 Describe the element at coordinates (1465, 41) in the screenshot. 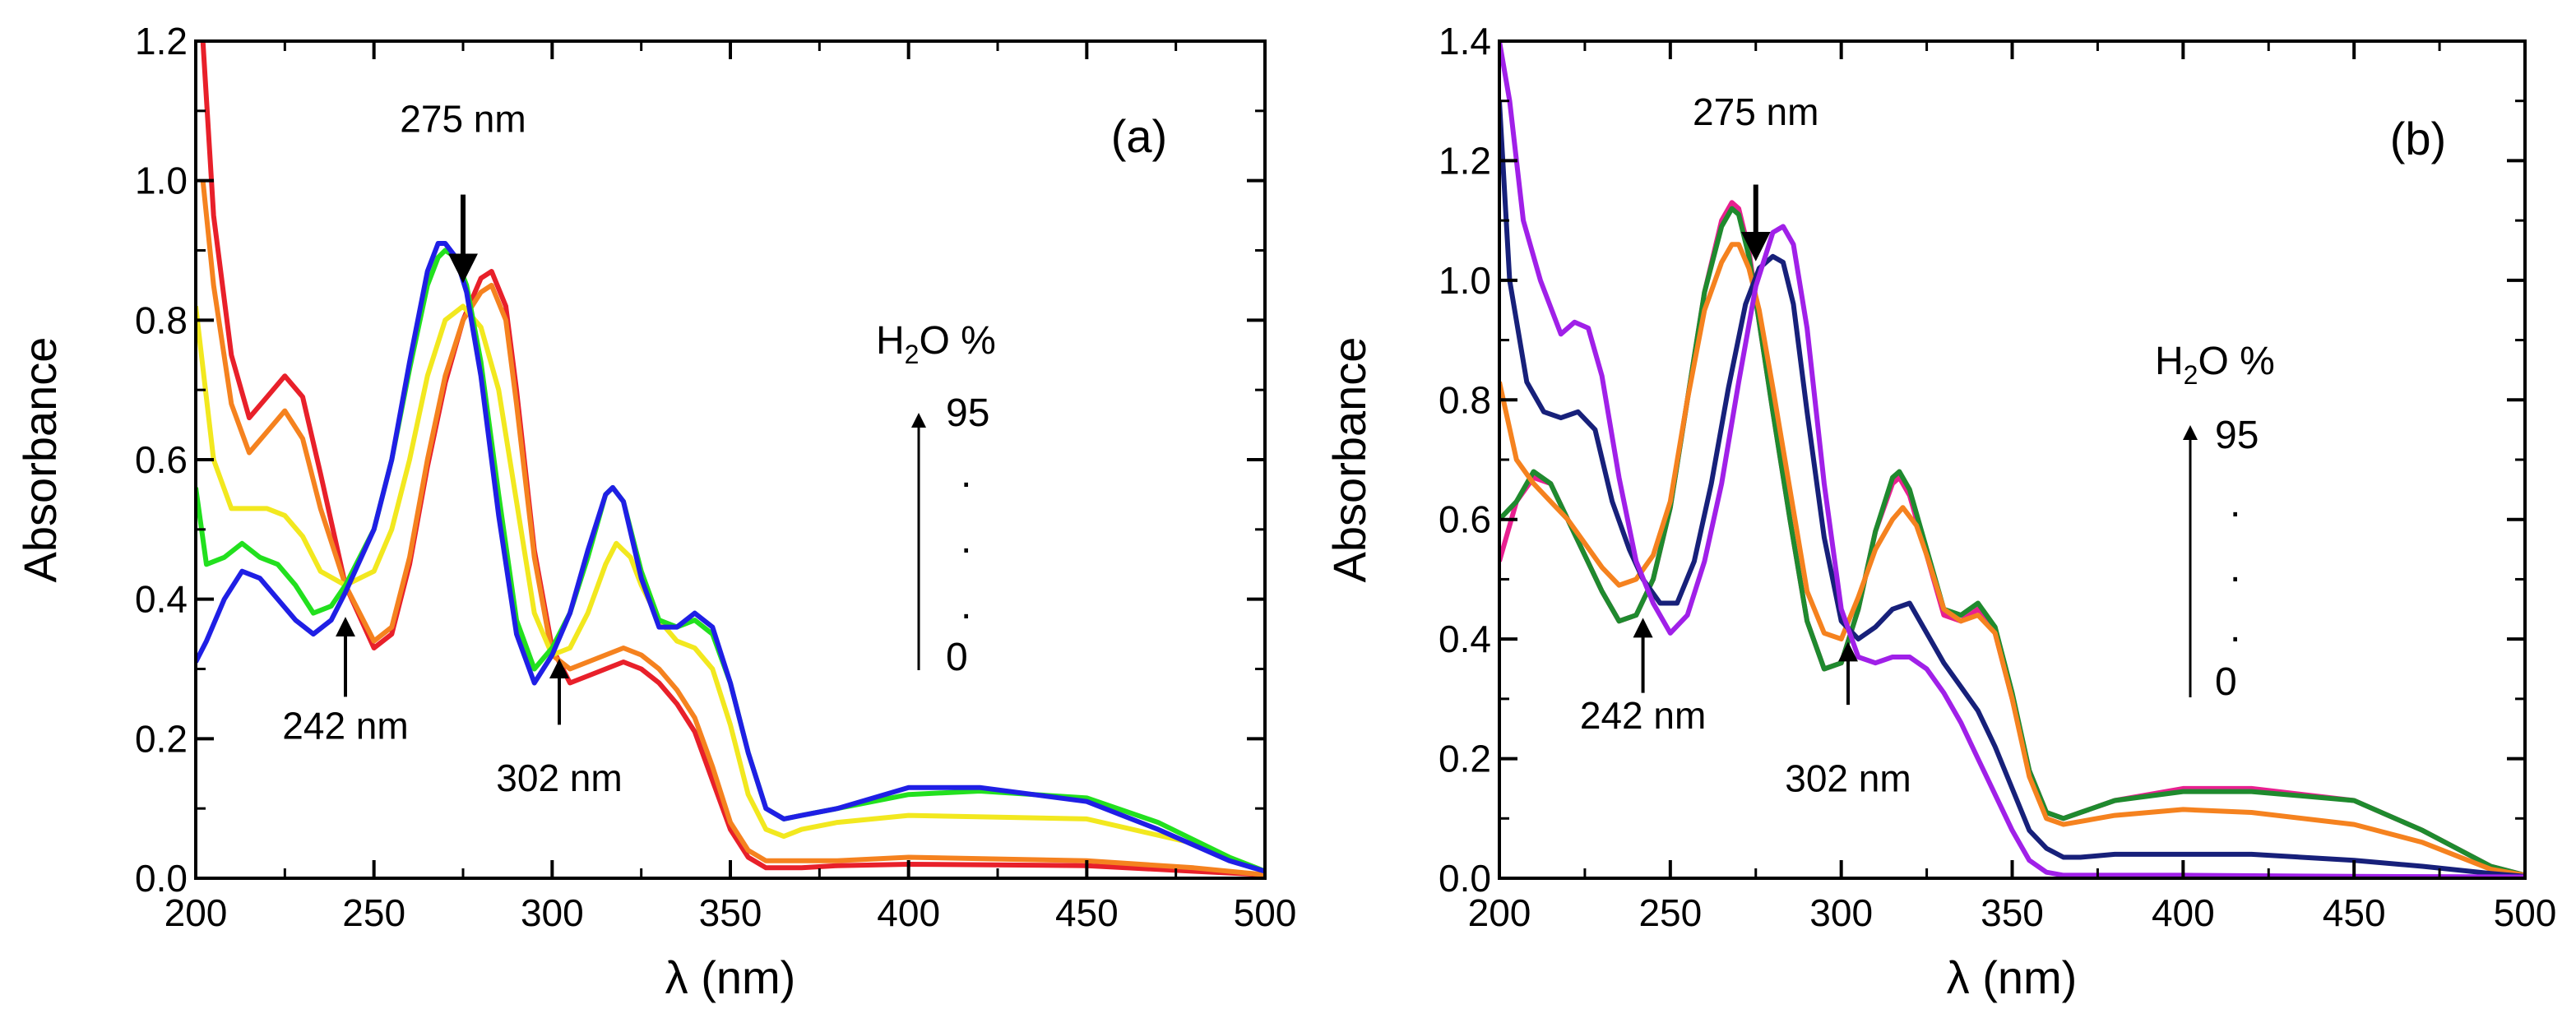

I see `y-tick-label: 1.4` at that location.